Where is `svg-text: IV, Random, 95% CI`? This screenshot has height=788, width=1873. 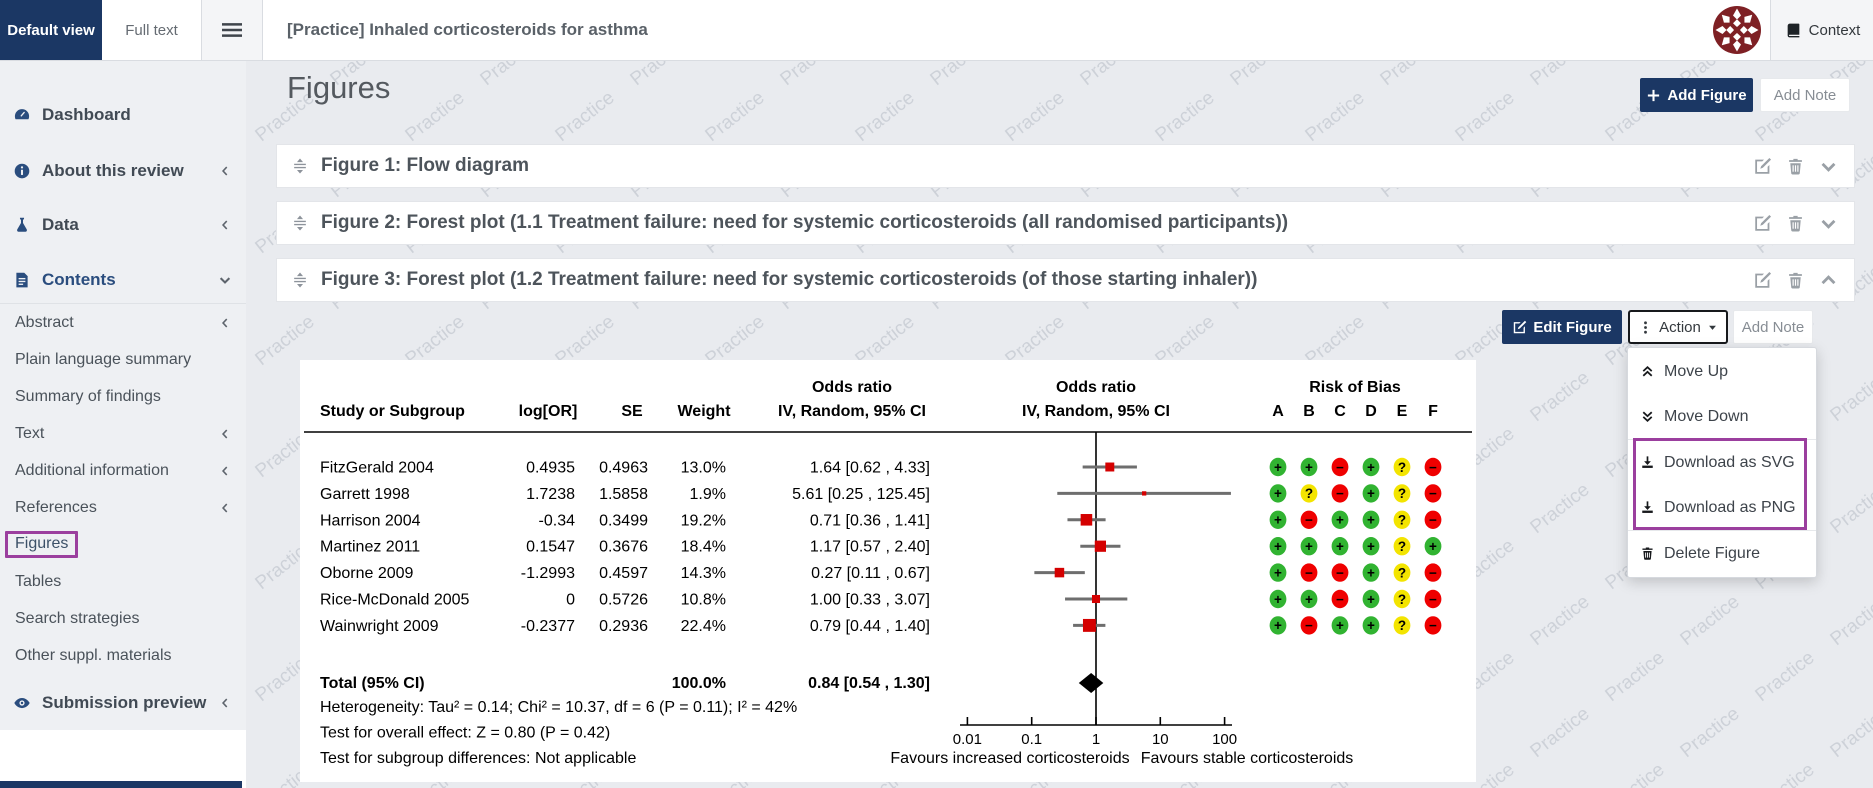 svg-text: IV, Random, 95% CI is located at coordinates (852, 411).